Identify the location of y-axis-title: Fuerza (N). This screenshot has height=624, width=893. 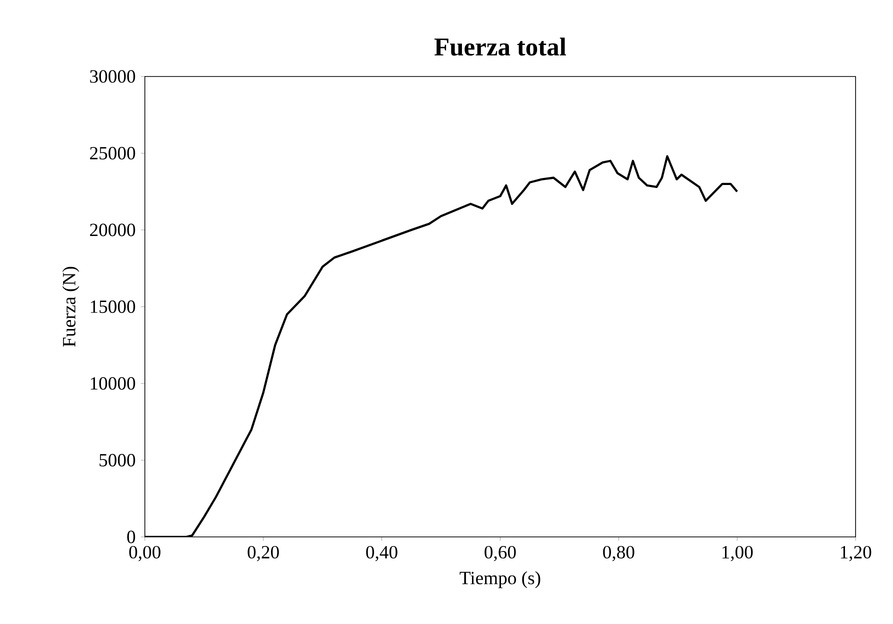
(71, 306).